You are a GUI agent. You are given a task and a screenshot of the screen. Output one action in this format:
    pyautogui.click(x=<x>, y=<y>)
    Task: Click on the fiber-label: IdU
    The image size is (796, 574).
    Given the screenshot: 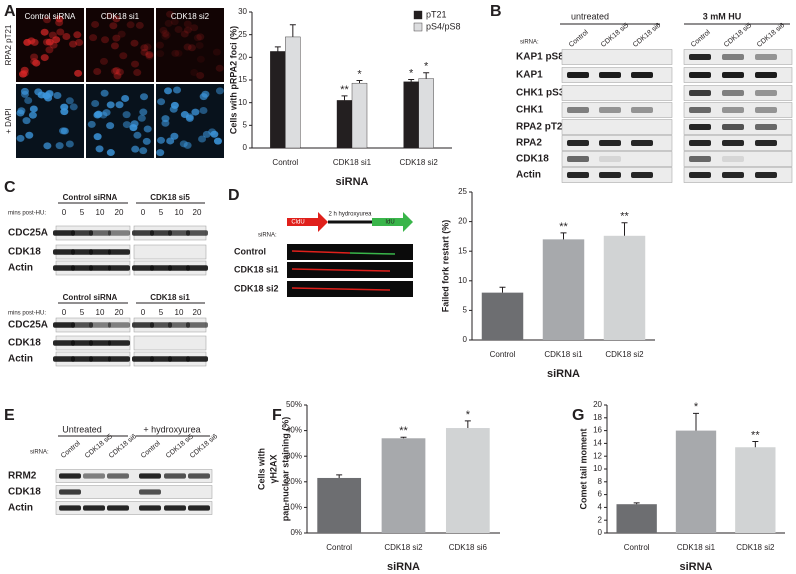 What is the action you would take?
    pyautogui.click(x=389, y=223)
    